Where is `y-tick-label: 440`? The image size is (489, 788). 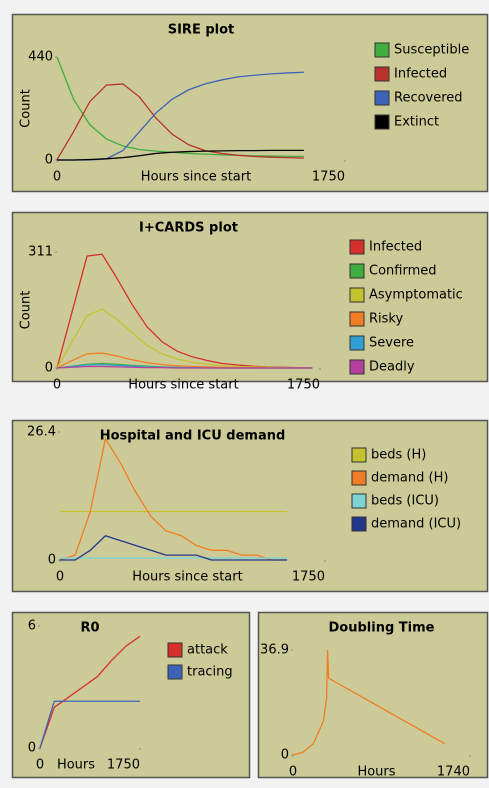 y-tick-label: 440 is located at coordinates (40, 57).